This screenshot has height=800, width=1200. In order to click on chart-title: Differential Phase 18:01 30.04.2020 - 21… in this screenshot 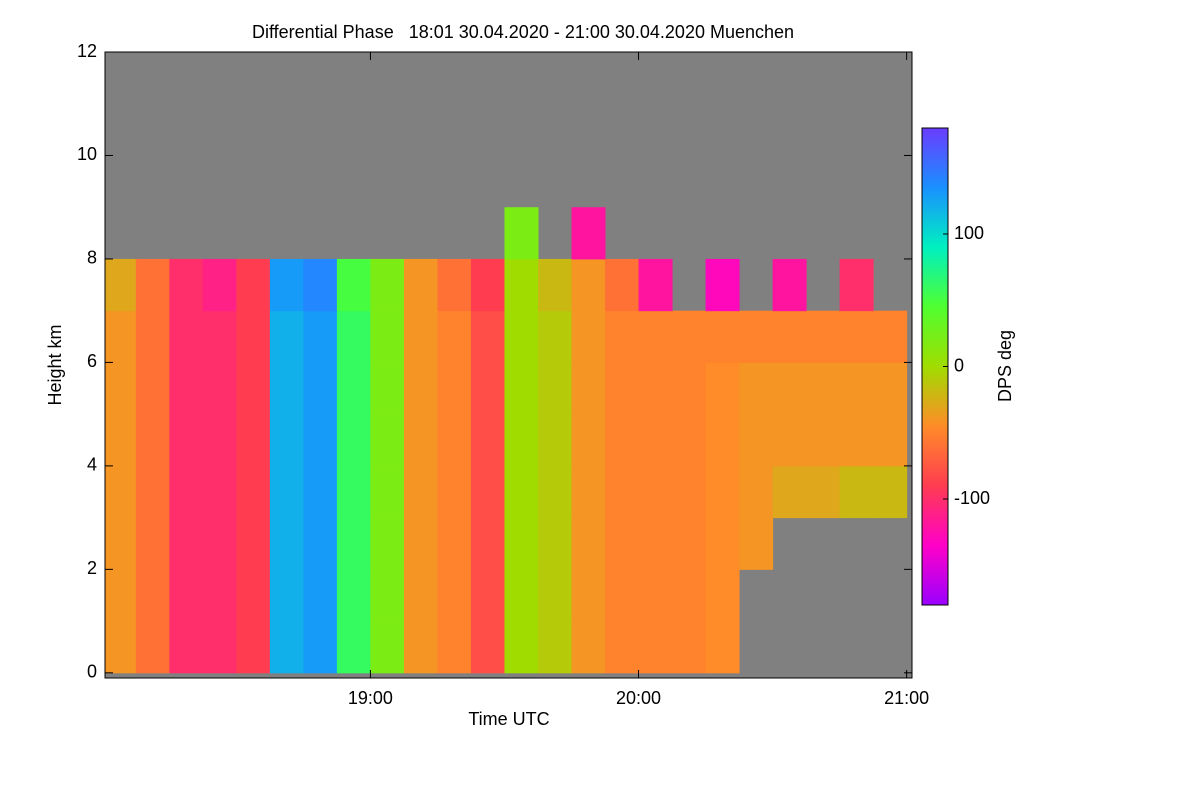, I will do `click(523, 32)`.